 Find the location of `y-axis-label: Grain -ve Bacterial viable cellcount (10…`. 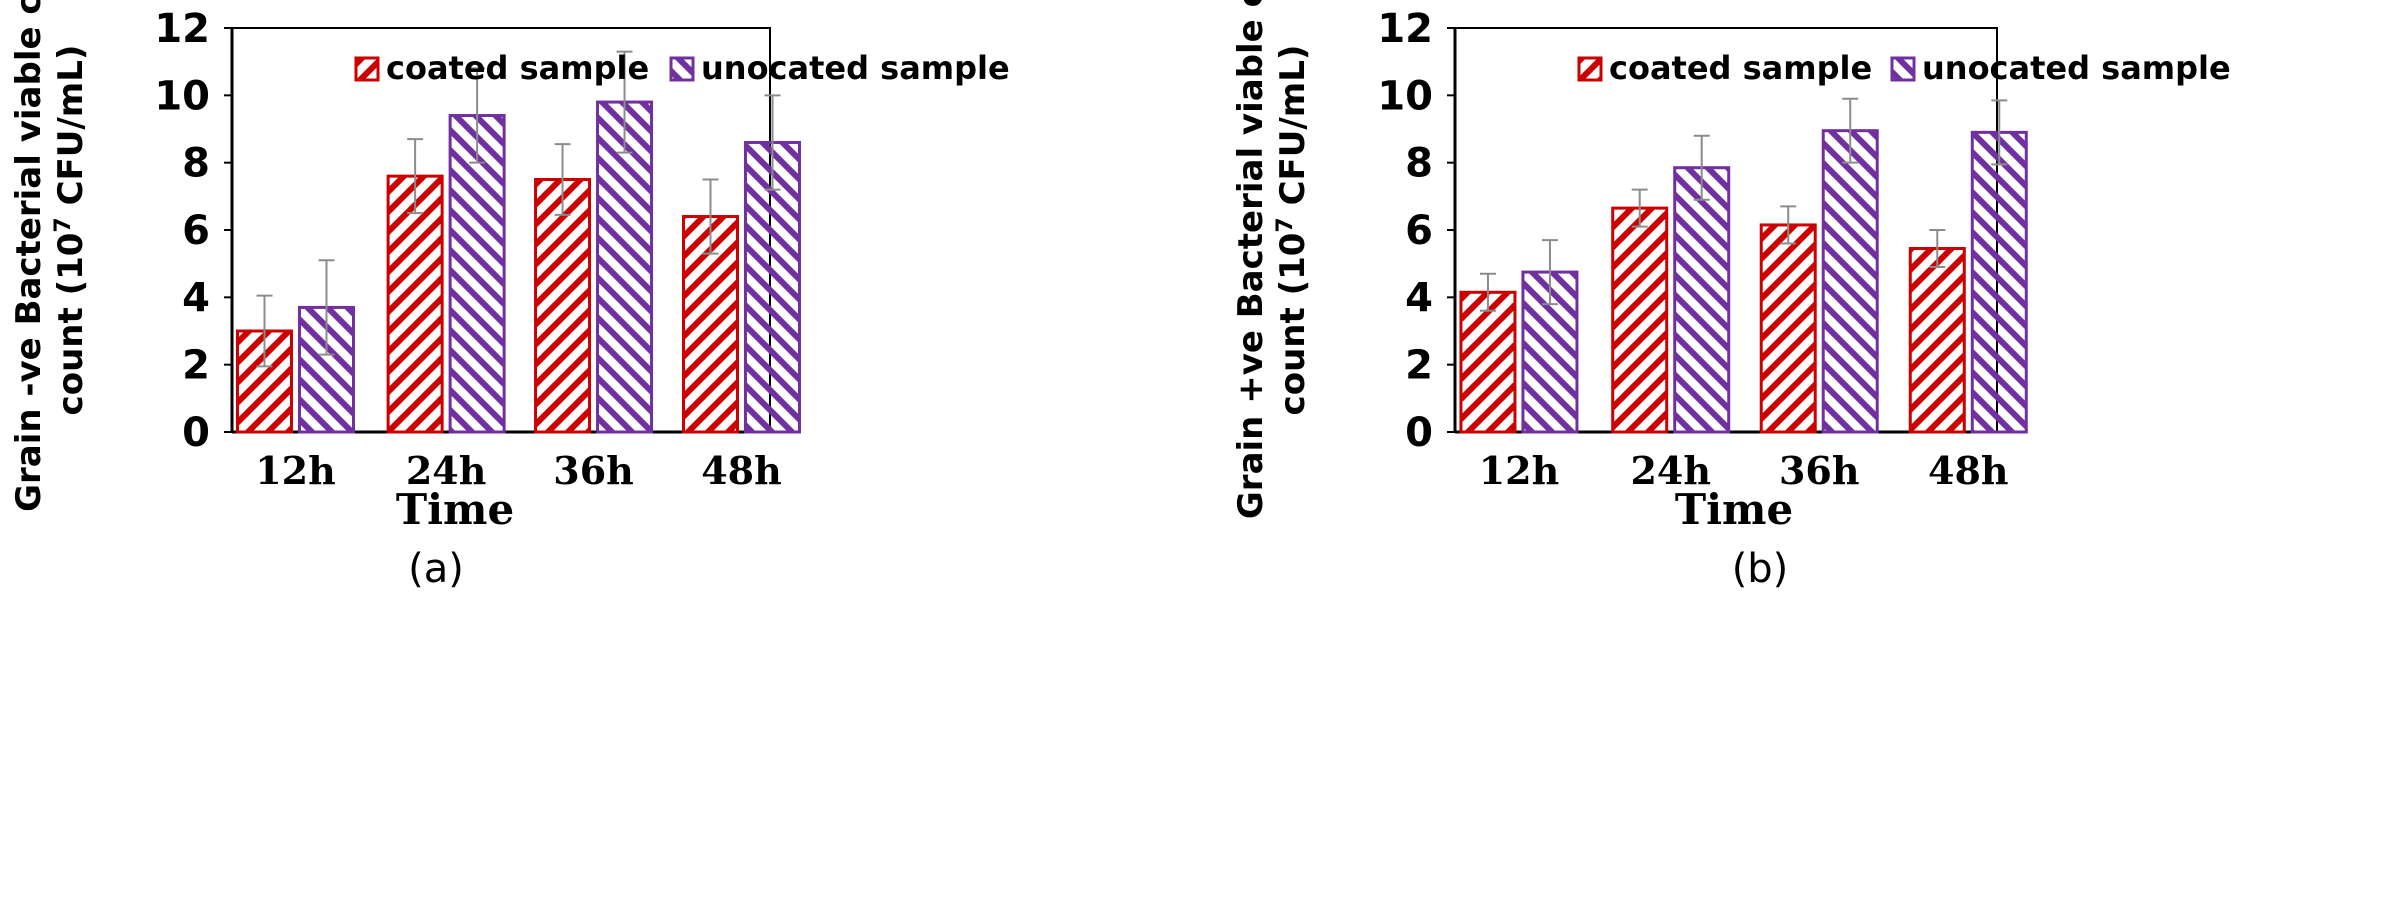

y-axis-label: Grain -ve Bacterial viable cellcount (10… is located at coordinates (50, 256).